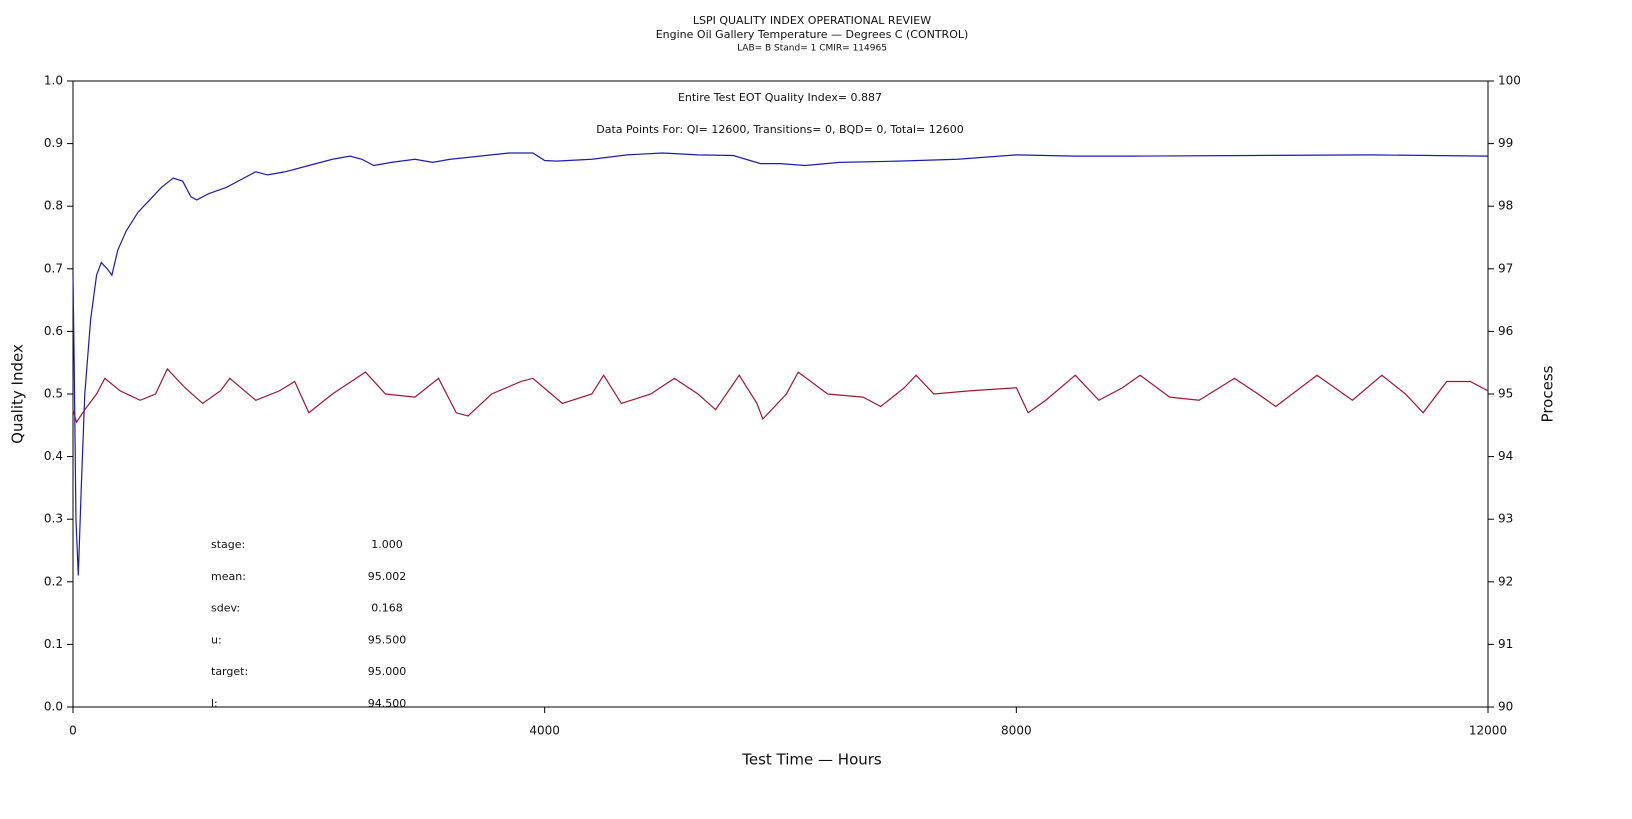 The image size is (1632, 819). Describe the element at coordinates (228, 544) in the screenshot. I see `stat-label: stage:` at that location.